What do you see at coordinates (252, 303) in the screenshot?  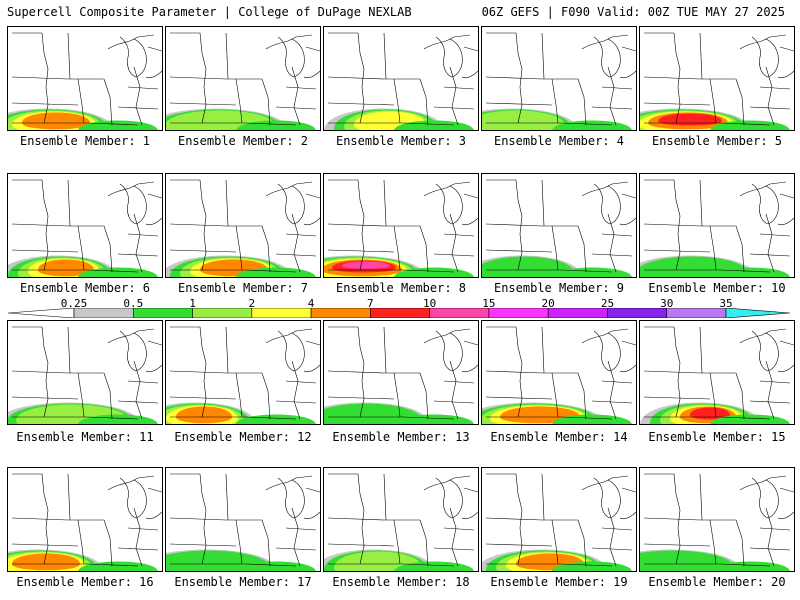 I see `colorbar-tick-label: 2` at bounding box center [252, 303].